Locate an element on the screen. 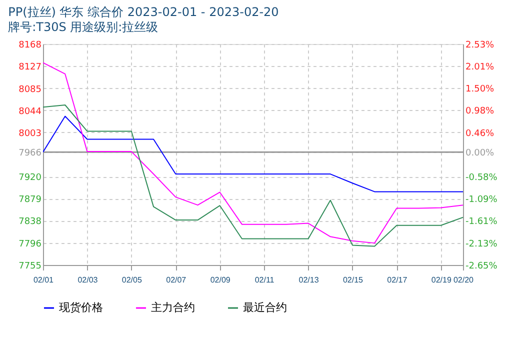 The width and height of the screenshot is (520, 350). y-tick-label: 8044 is located at coordinates (30, 111).